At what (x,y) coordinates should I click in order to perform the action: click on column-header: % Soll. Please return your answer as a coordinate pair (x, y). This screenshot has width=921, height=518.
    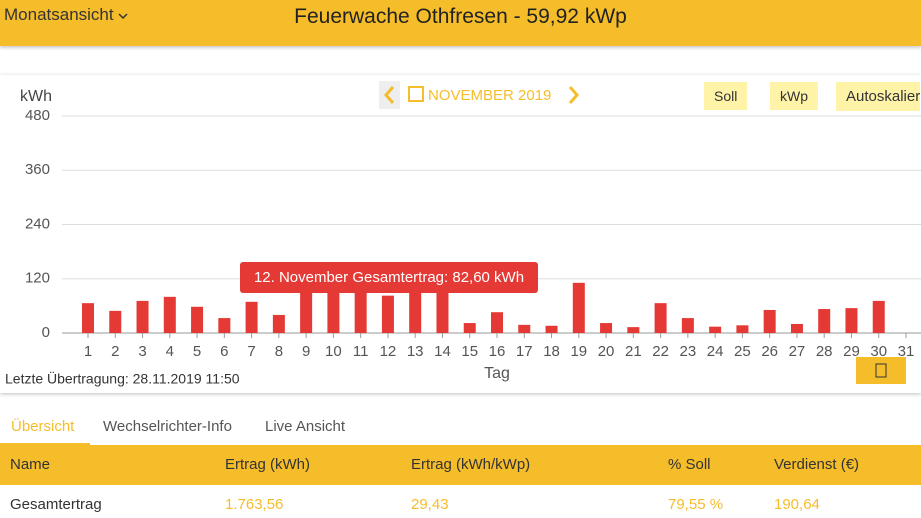
    Looking at the image, I should click on (689, 464).